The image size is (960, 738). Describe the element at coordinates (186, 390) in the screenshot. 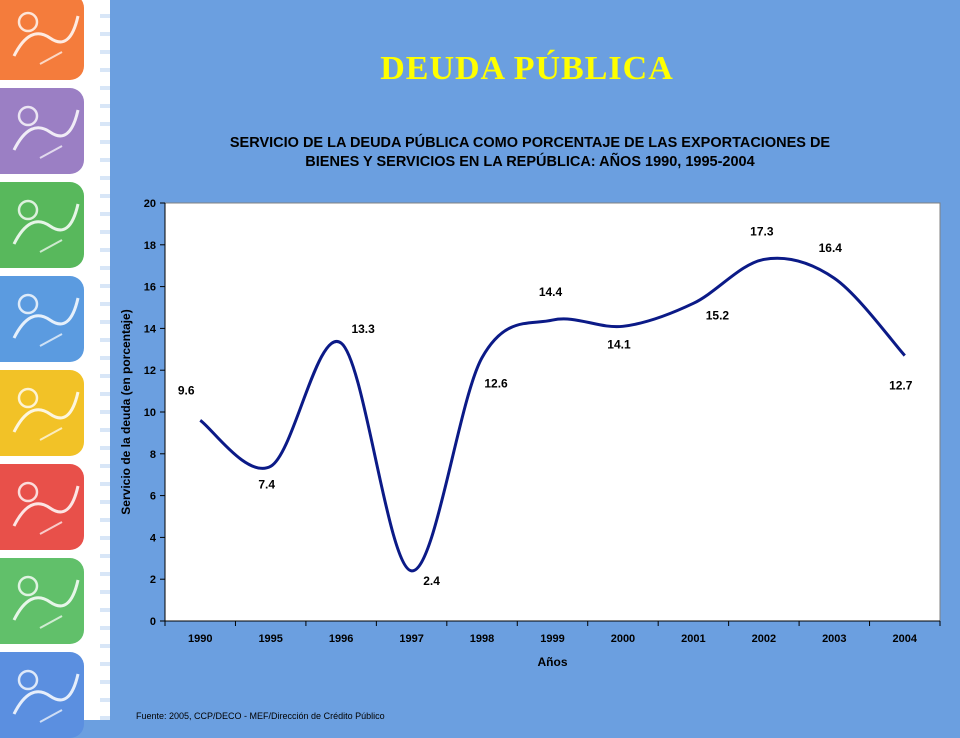

I see `data-label: 9.6` at that location.